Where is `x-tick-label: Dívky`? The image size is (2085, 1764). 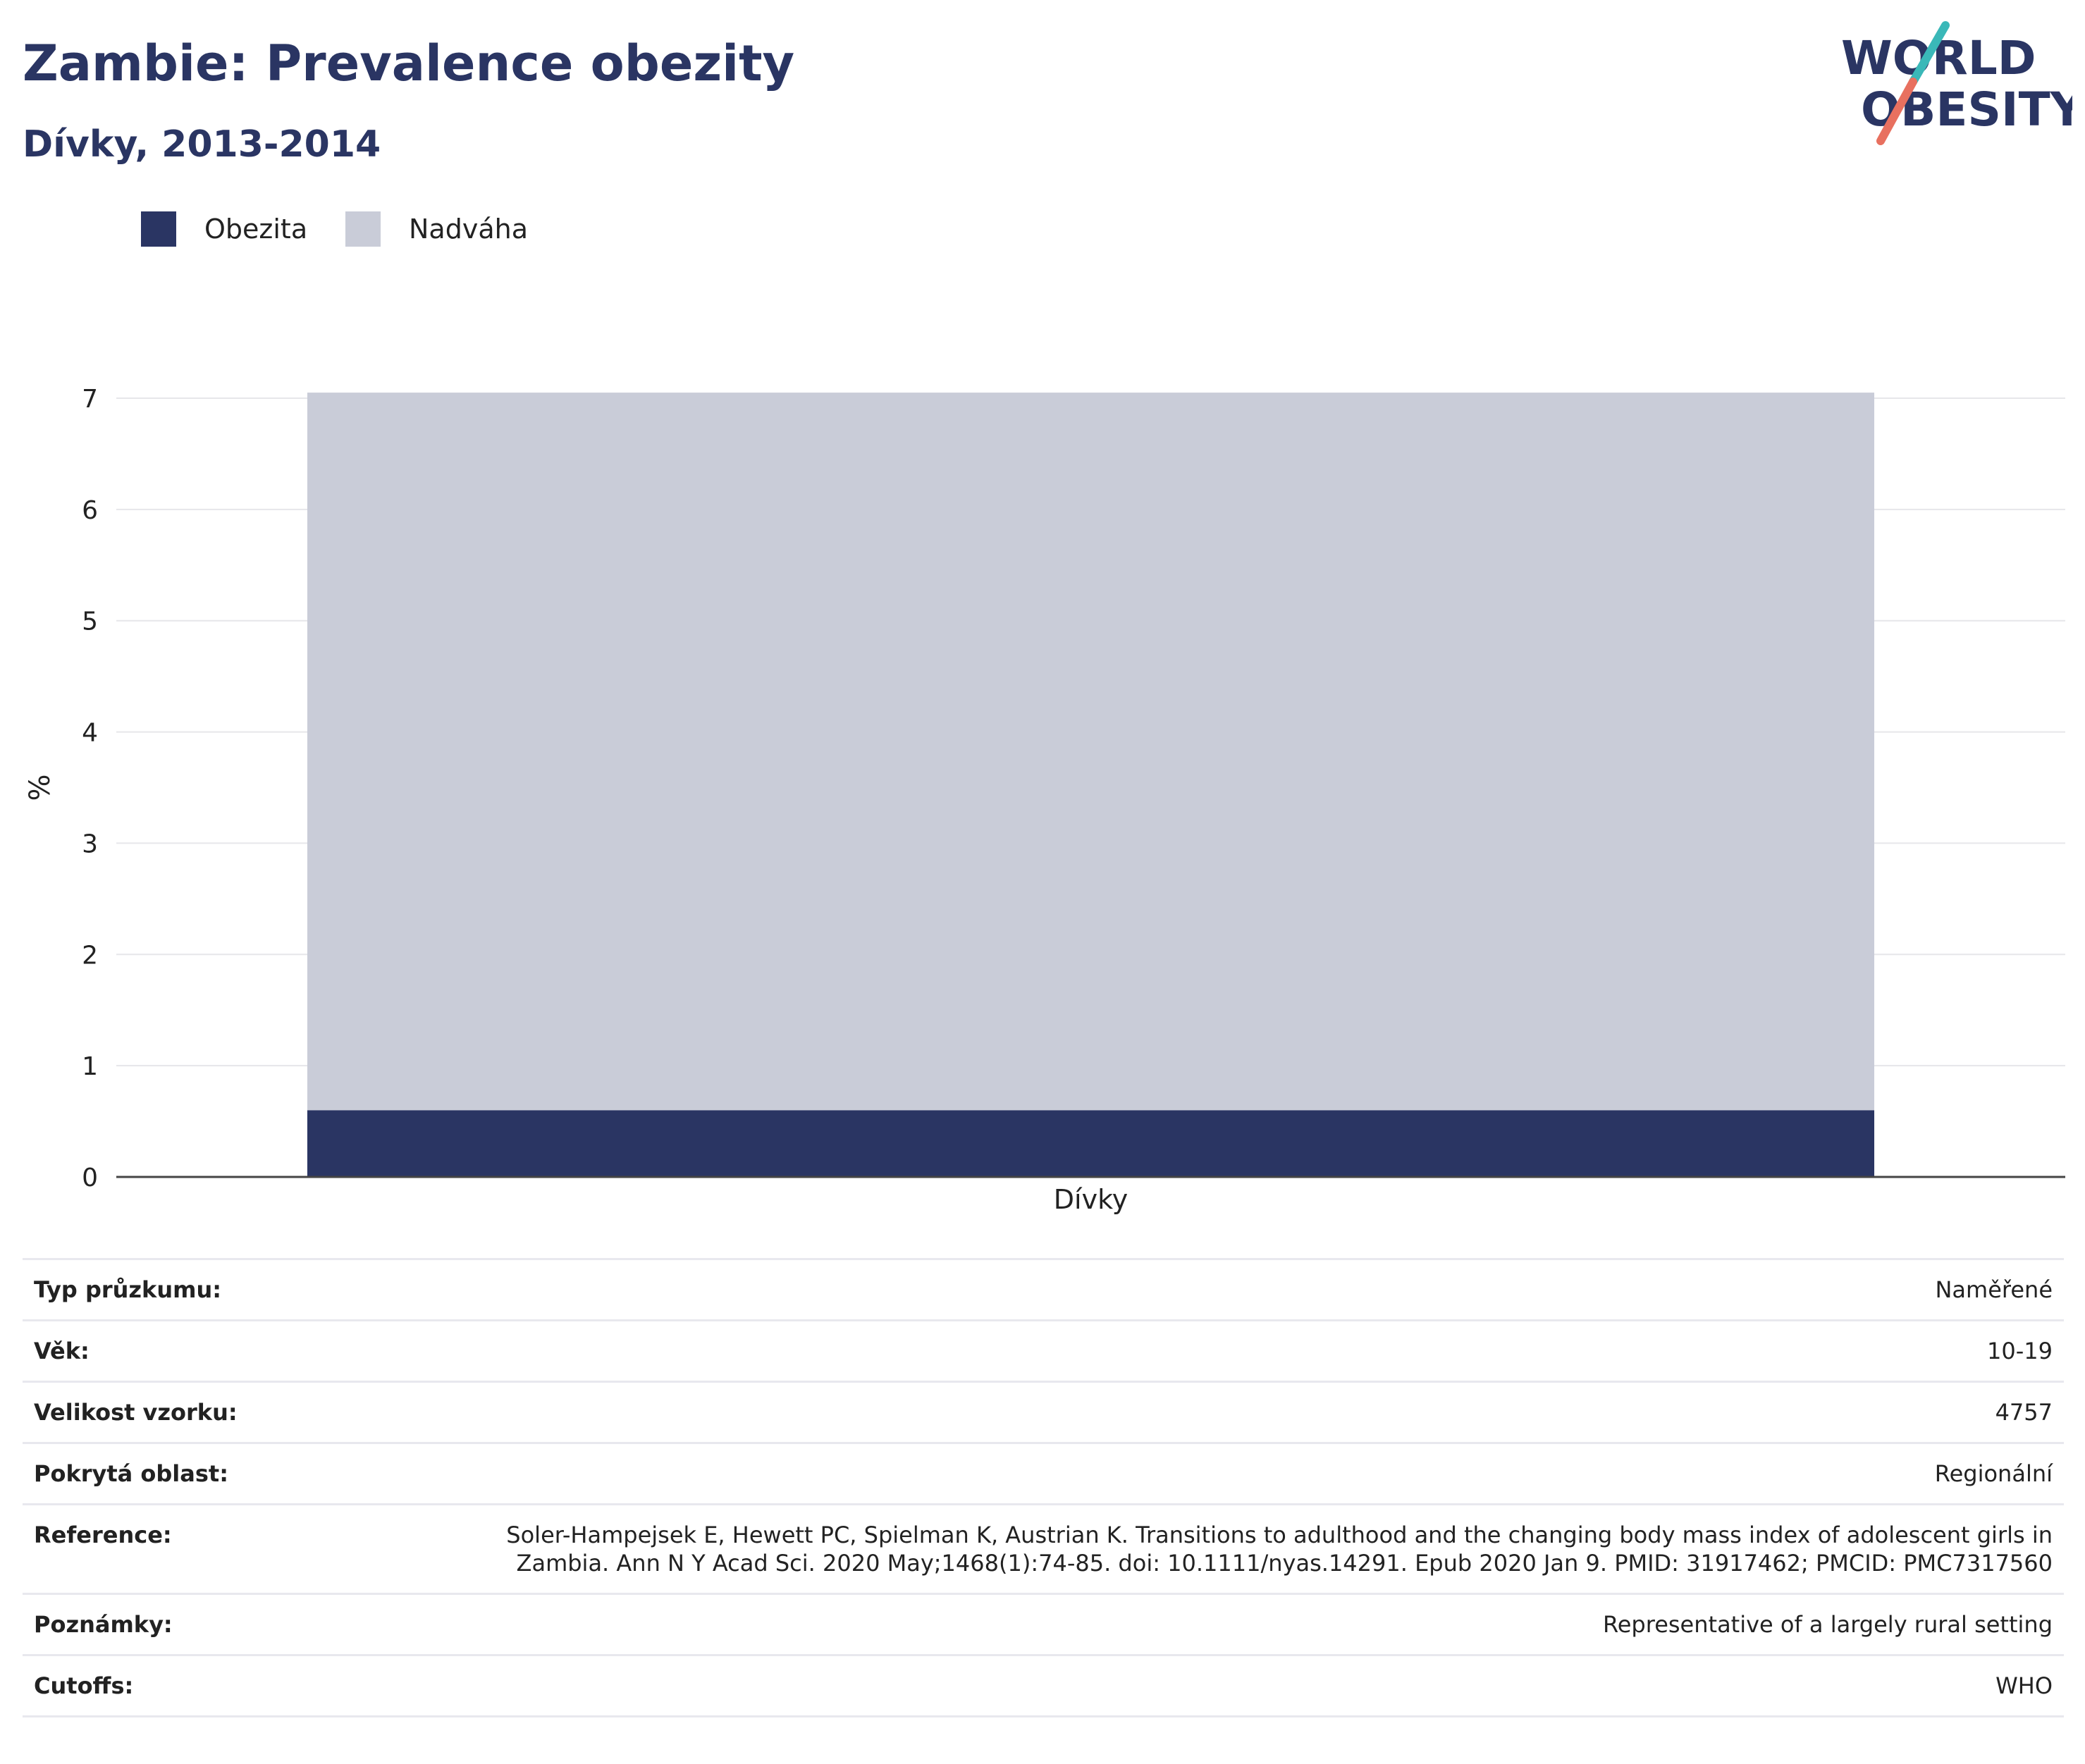 x-tick-label: Dívky is located at coordinates (1091, 1199).